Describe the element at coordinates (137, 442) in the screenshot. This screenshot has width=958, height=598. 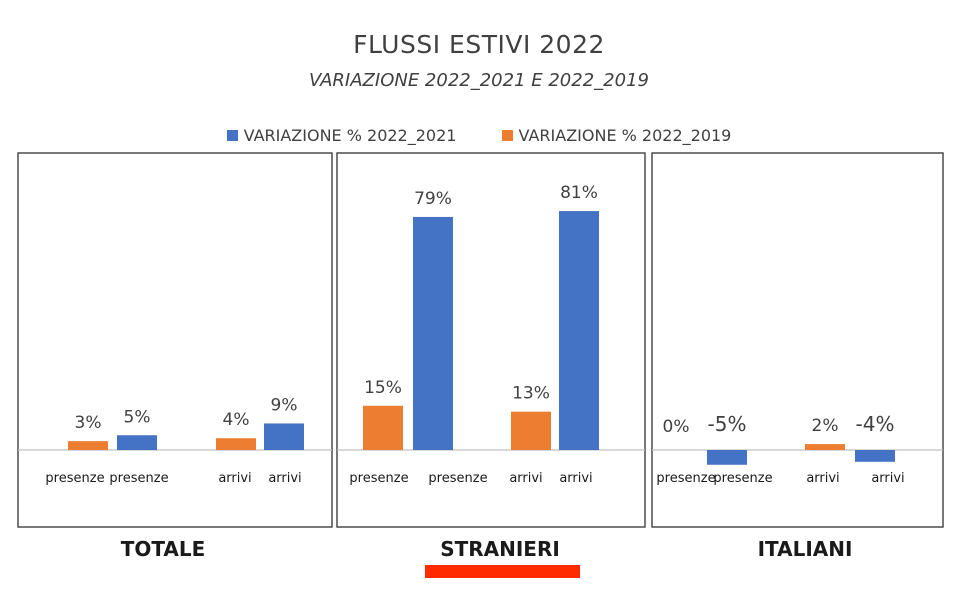
I see `bar-totale-presenze-s1` at that location.